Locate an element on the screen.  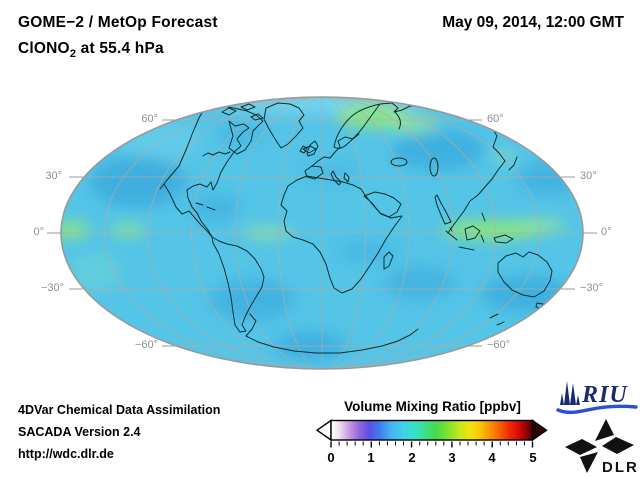
assimilation-label: 4DVar Chemical Data Assimilation is located at coordinates (119, 410).